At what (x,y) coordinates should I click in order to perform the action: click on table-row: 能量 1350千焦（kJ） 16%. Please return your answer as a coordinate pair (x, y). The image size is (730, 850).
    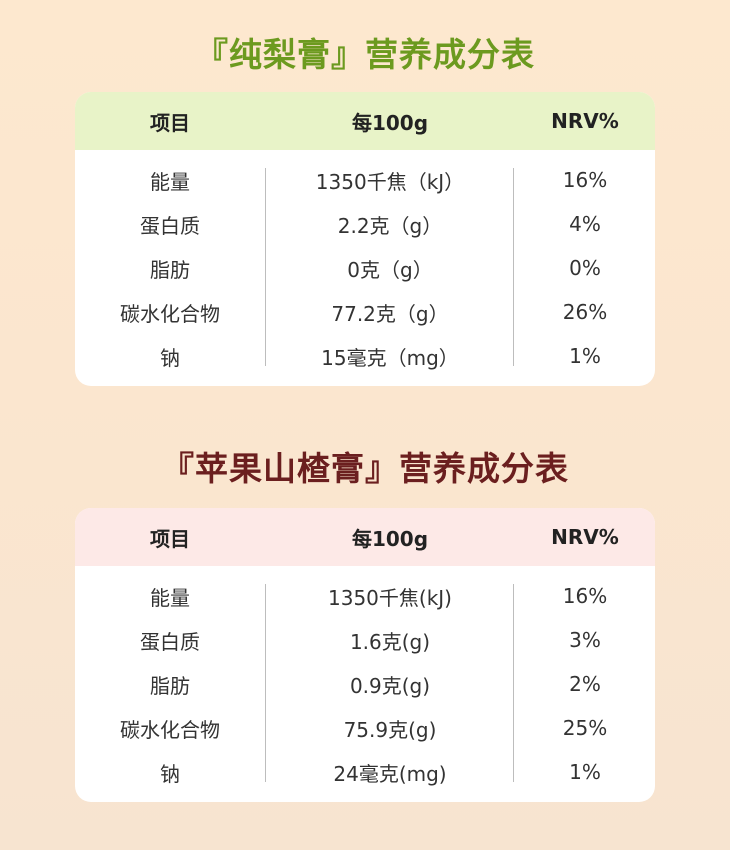
    Looking at the image, I should click on (365, 180).